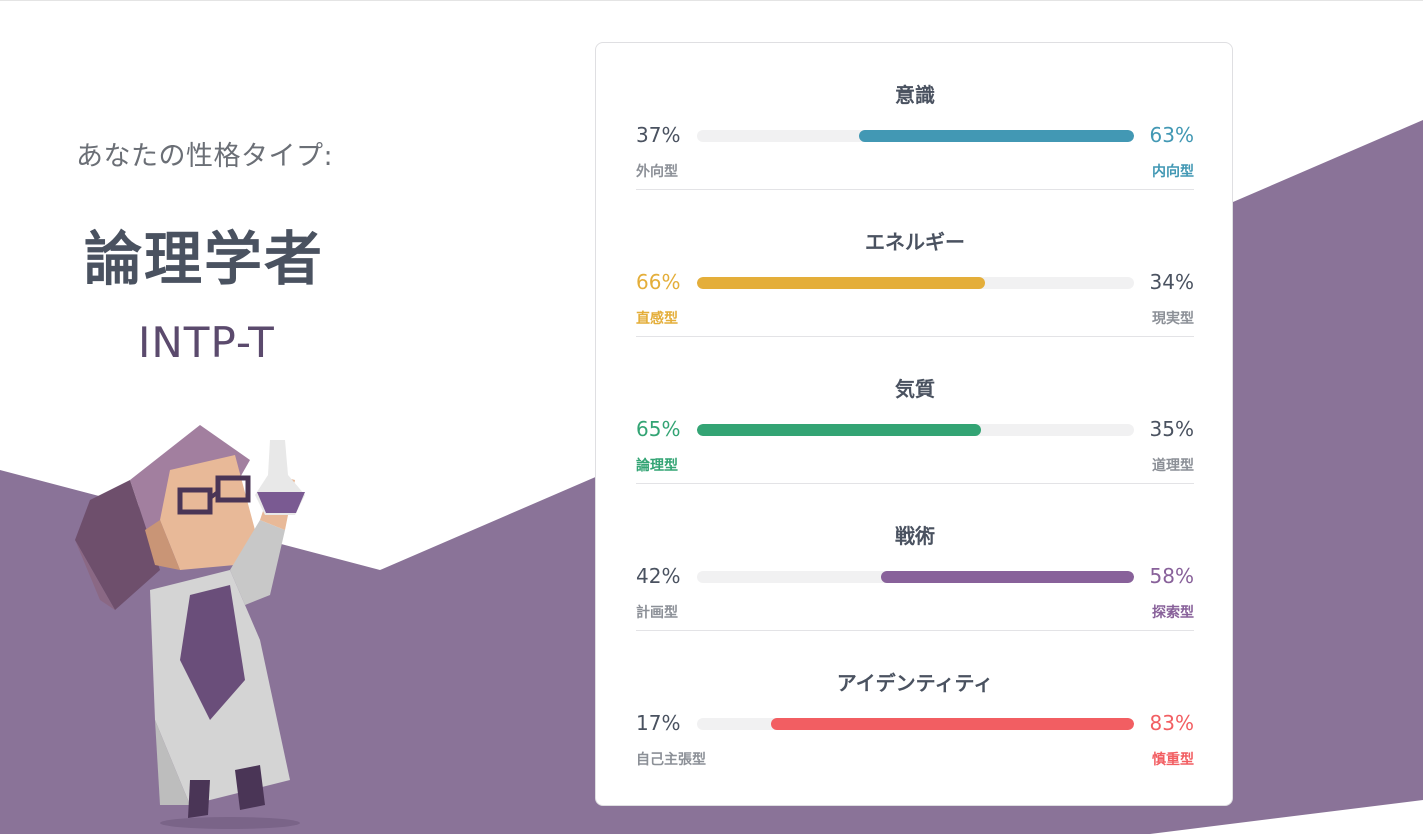 Image resolution: width=1423 pixels, height=834 pixels. Describe the element at coordinates (915, 683) in the screenshot. I see `trait-title: アイデンティティ` at that location.